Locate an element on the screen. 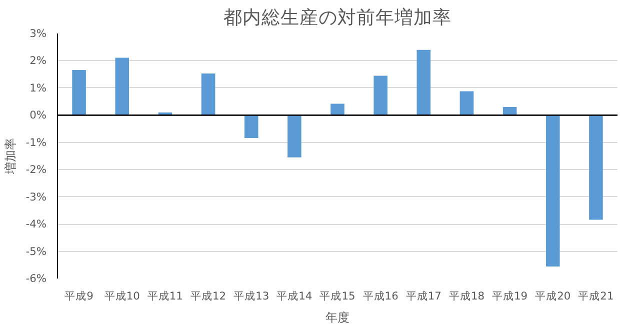  y-tick-label: -1% is located at coordinates (36, 142).